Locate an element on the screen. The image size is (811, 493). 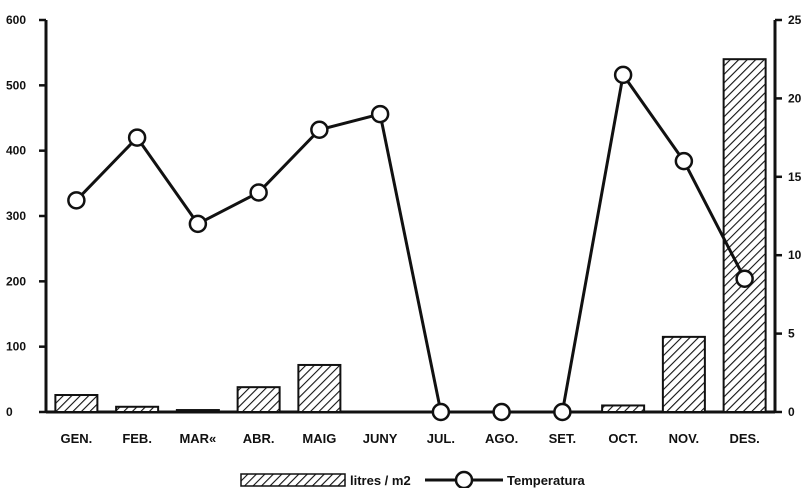
legend-swatch-litres is located at coordinates (293, 480).